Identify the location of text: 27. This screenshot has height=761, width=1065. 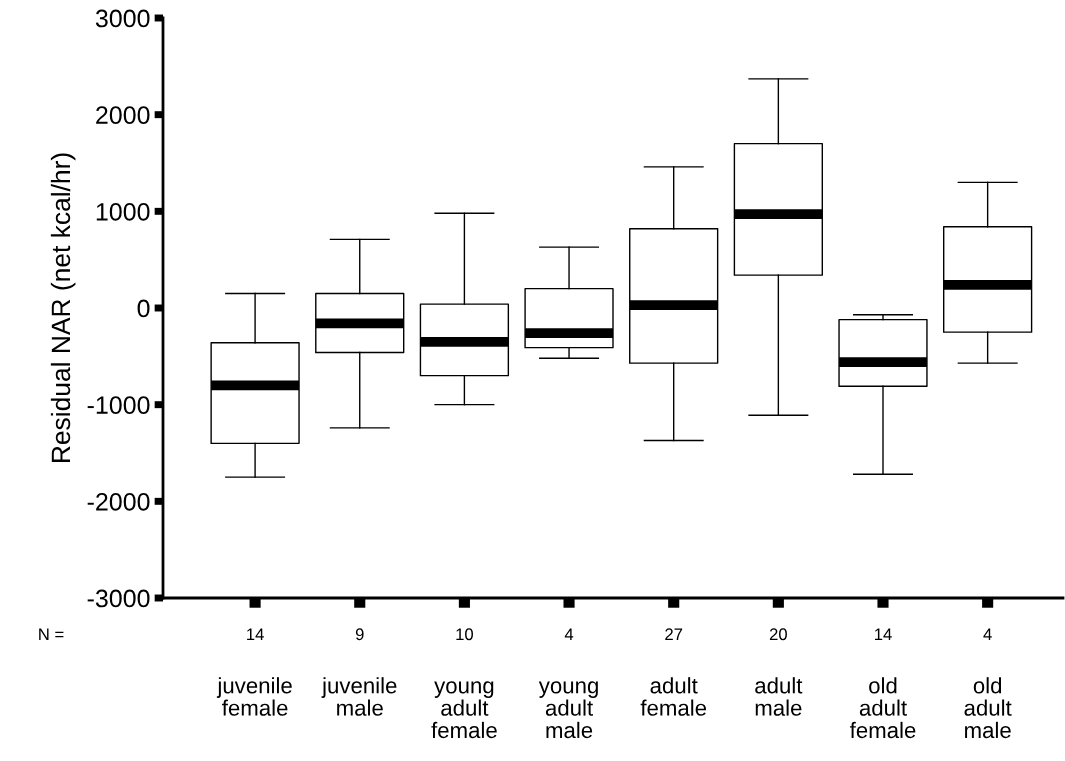
(674, 634).